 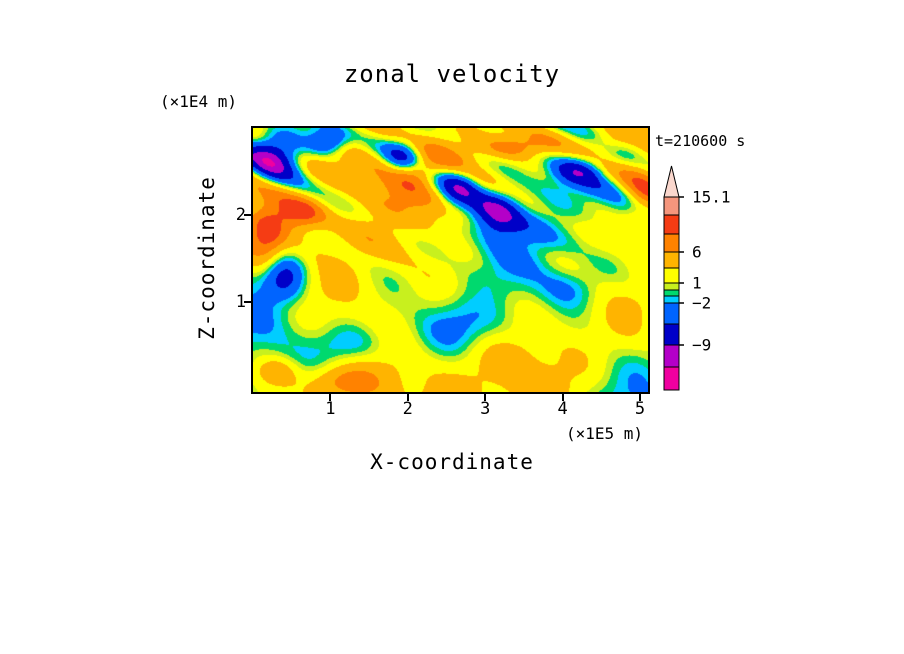 I want to click on y-axis-unit-label: (×1E4 m), so click(x=199, y=101).